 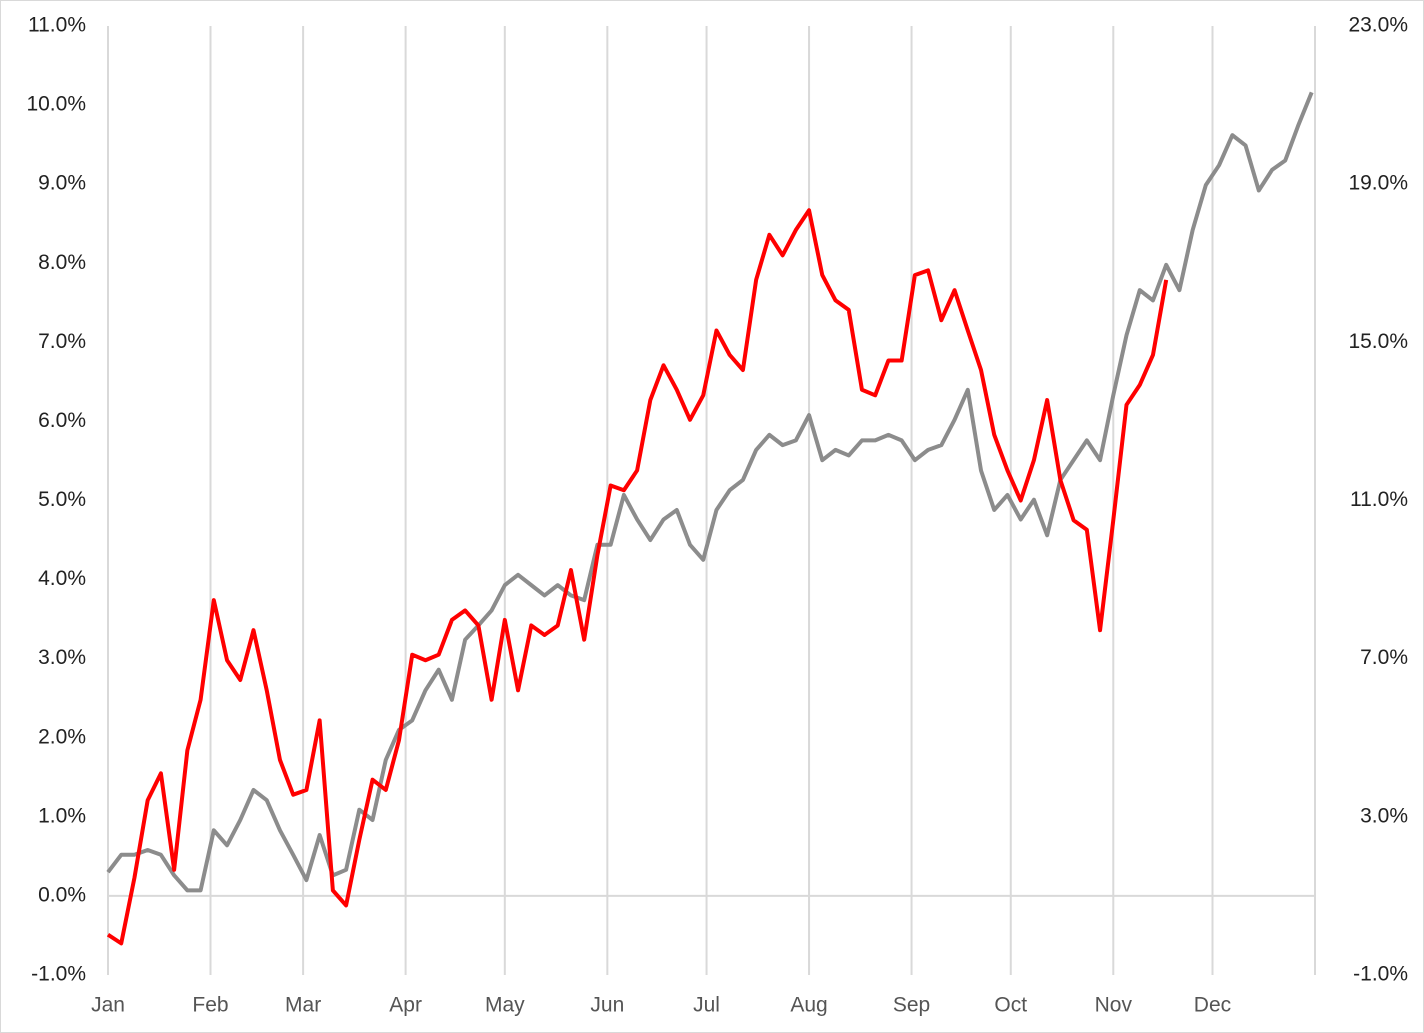 What do you see at coordinates (1114, 1005) in the screenshot?
I see `x-tick-label: Nov` at bounding box center [1114, 1005].